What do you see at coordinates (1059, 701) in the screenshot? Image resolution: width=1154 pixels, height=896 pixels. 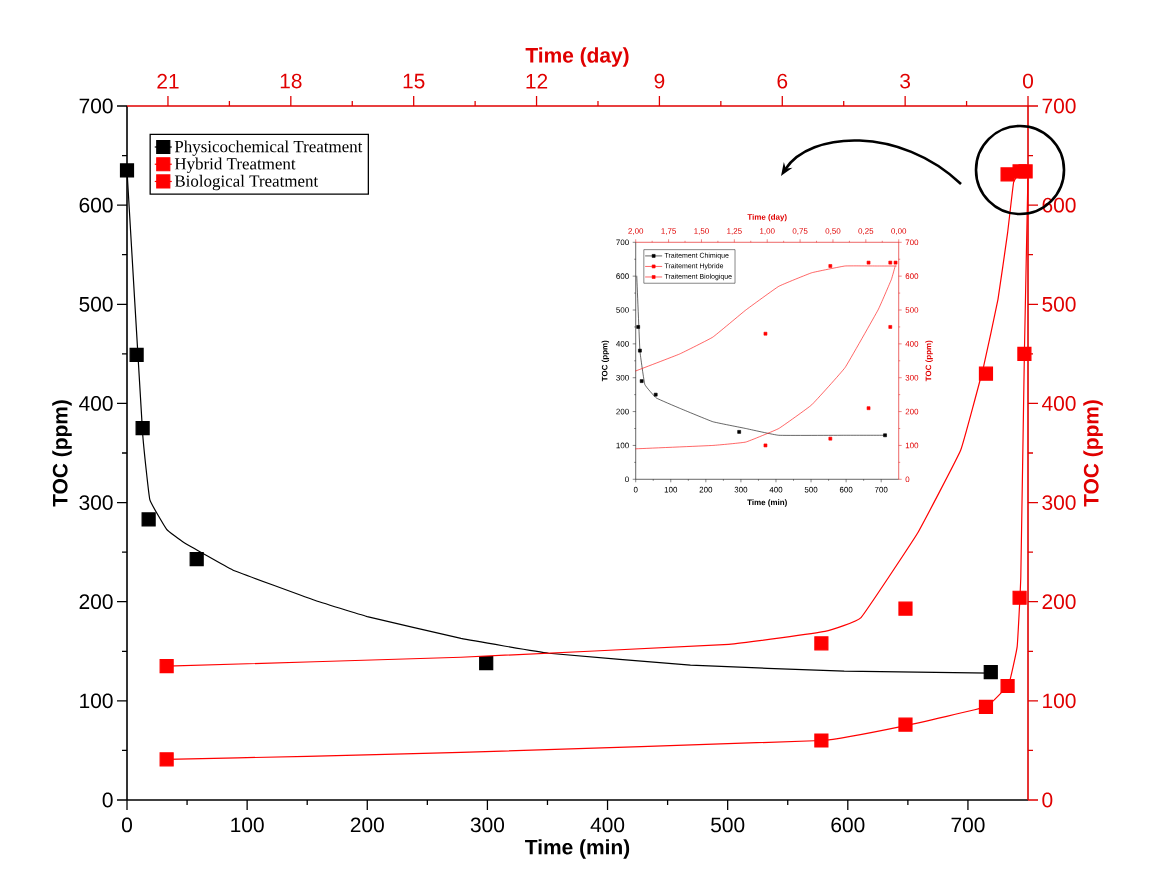 I see `y2-tick-label: 100` at bounding box center [1059, 701].